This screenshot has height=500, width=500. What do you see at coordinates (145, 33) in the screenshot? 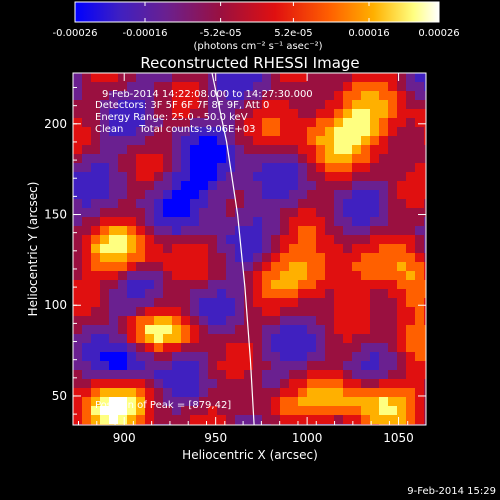
I see `colorbar-tick-label: -0.00016` at bounding box center [145, 33].